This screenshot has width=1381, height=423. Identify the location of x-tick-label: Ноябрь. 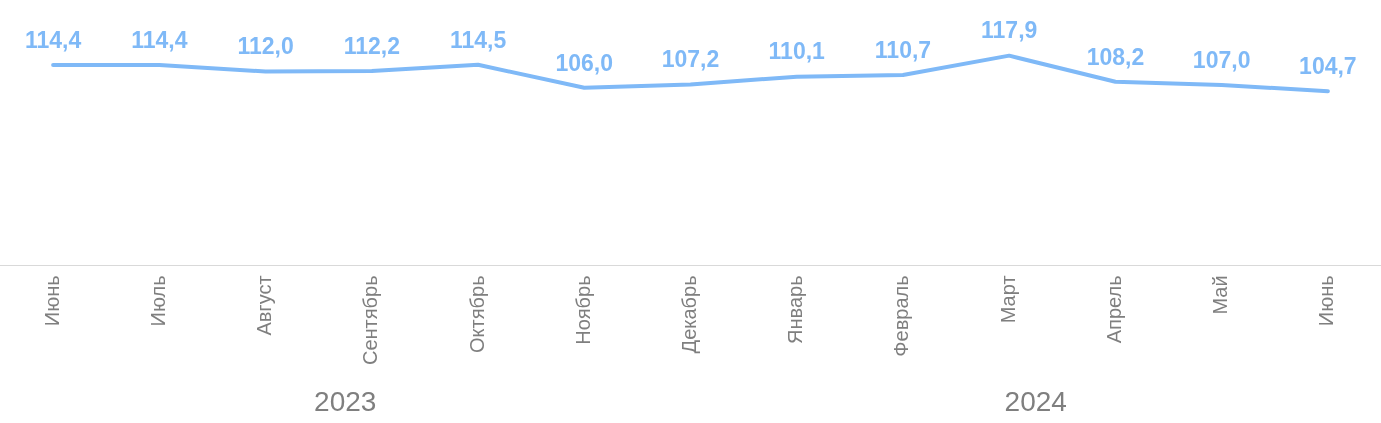
(582, 310).